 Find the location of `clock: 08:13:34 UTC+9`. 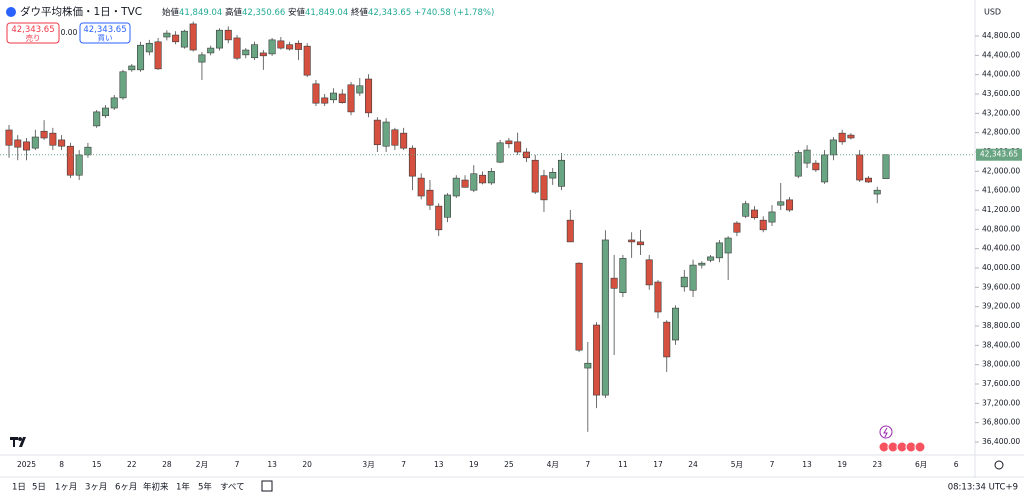

clock: 08:13:34 UTC+9 is located at coordinates (983, 488).